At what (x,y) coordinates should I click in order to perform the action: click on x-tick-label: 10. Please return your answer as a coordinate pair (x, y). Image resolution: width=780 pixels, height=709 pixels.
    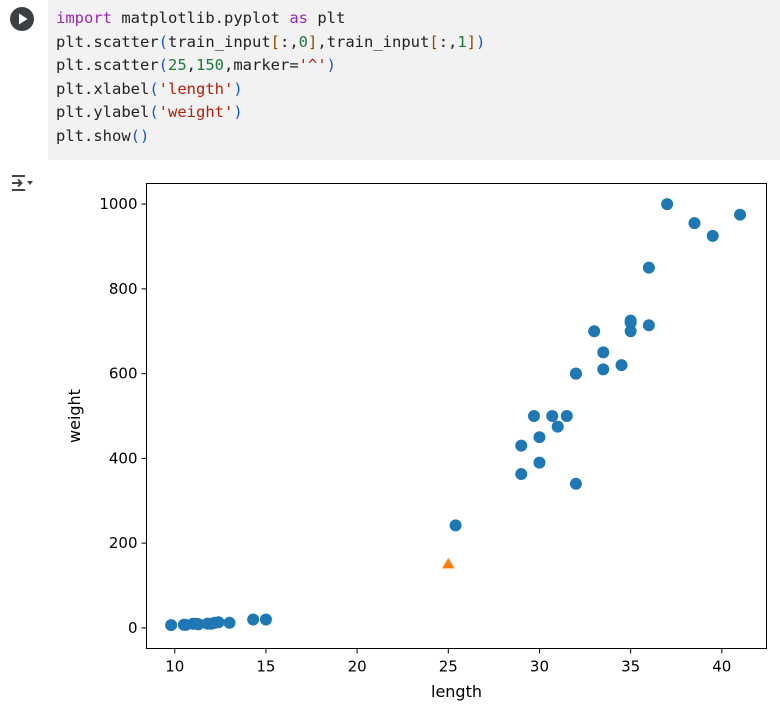
    Looking at the image, I should click on (174, 667).